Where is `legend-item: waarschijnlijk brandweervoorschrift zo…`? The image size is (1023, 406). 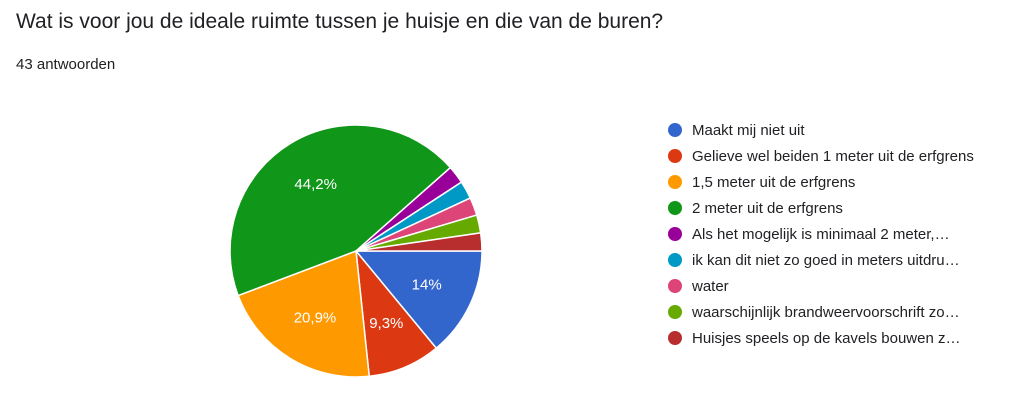 legend-item: waarschijnlijk brandweervoorschrift zo… is located at coordinates (838, 312).